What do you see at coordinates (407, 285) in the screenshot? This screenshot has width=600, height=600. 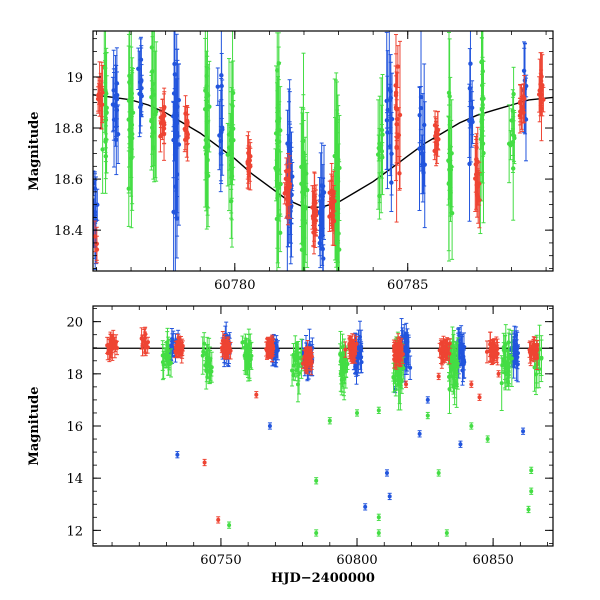 I see `top-x-tick-label: 60785` at bounding box center [407, 285].